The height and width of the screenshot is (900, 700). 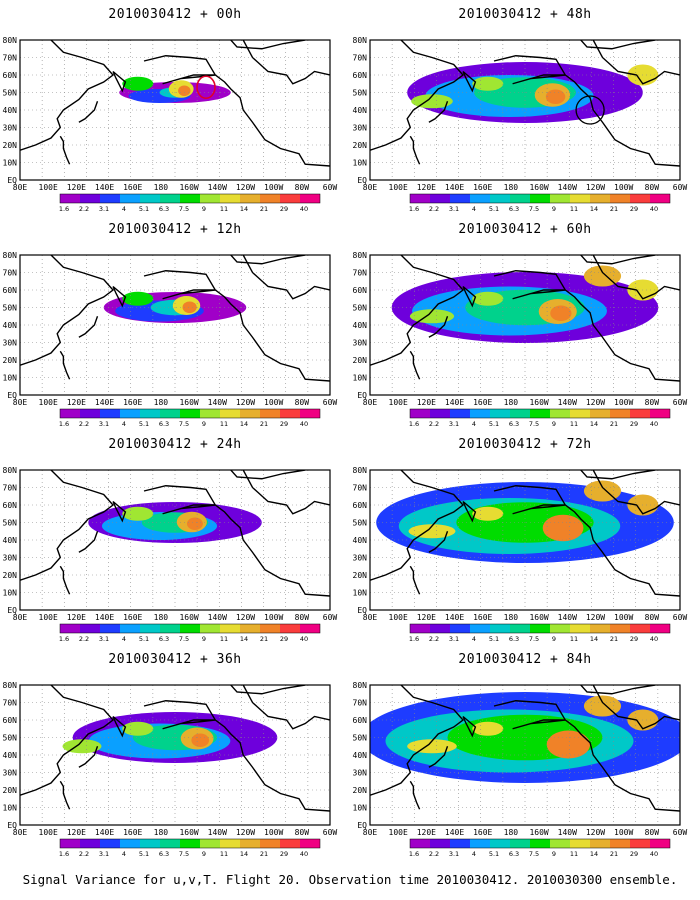 I want to click on lon-tick-label: 100E, so click(x=48, y=617).